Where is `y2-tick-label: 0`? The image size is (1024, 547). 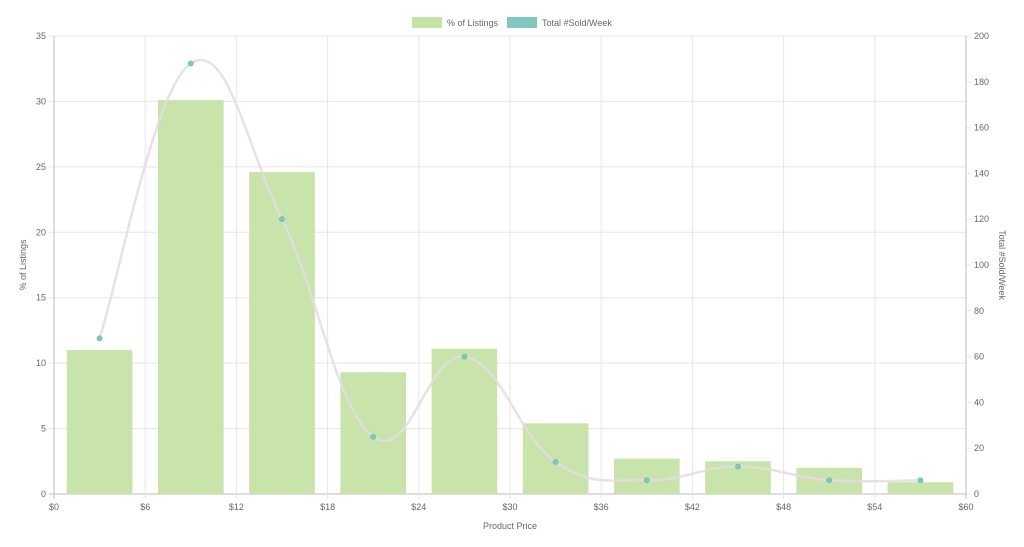 y2-tick-label: 0 is located at coordinates (976, 494).